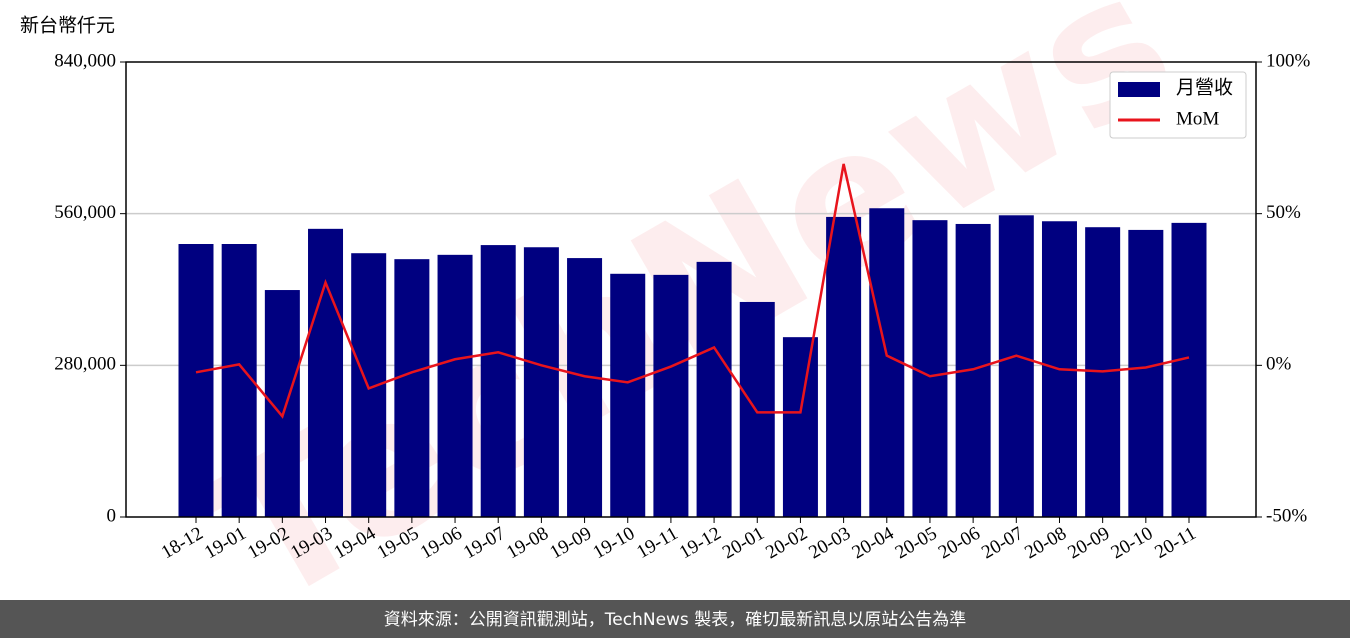 The height and width of the screenshot is (638, 1350). I want to click on x-tick-label: 20-10, so click(1132, 543).